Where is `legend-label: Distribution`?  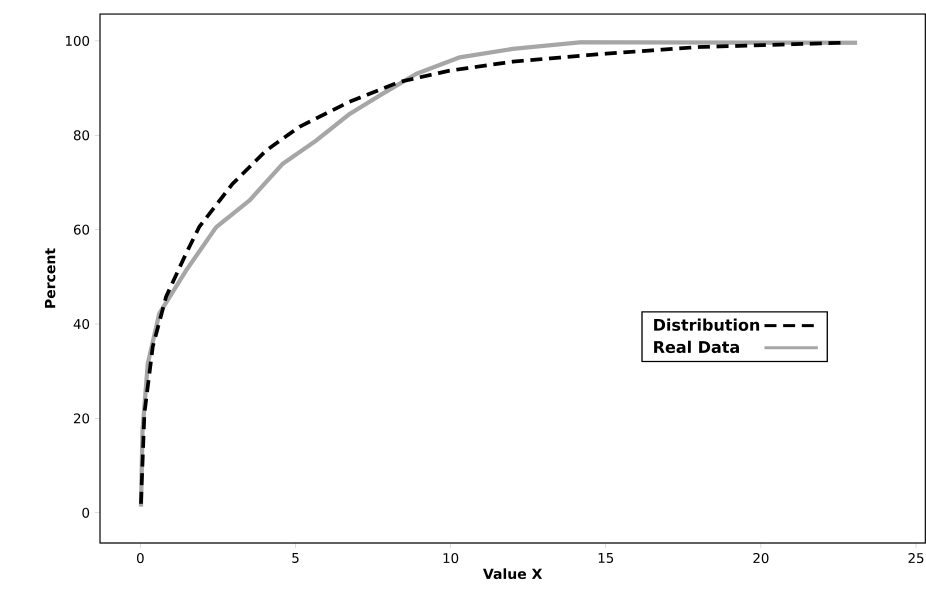
legend-label: Distribution is located at coordinates (707, 324).